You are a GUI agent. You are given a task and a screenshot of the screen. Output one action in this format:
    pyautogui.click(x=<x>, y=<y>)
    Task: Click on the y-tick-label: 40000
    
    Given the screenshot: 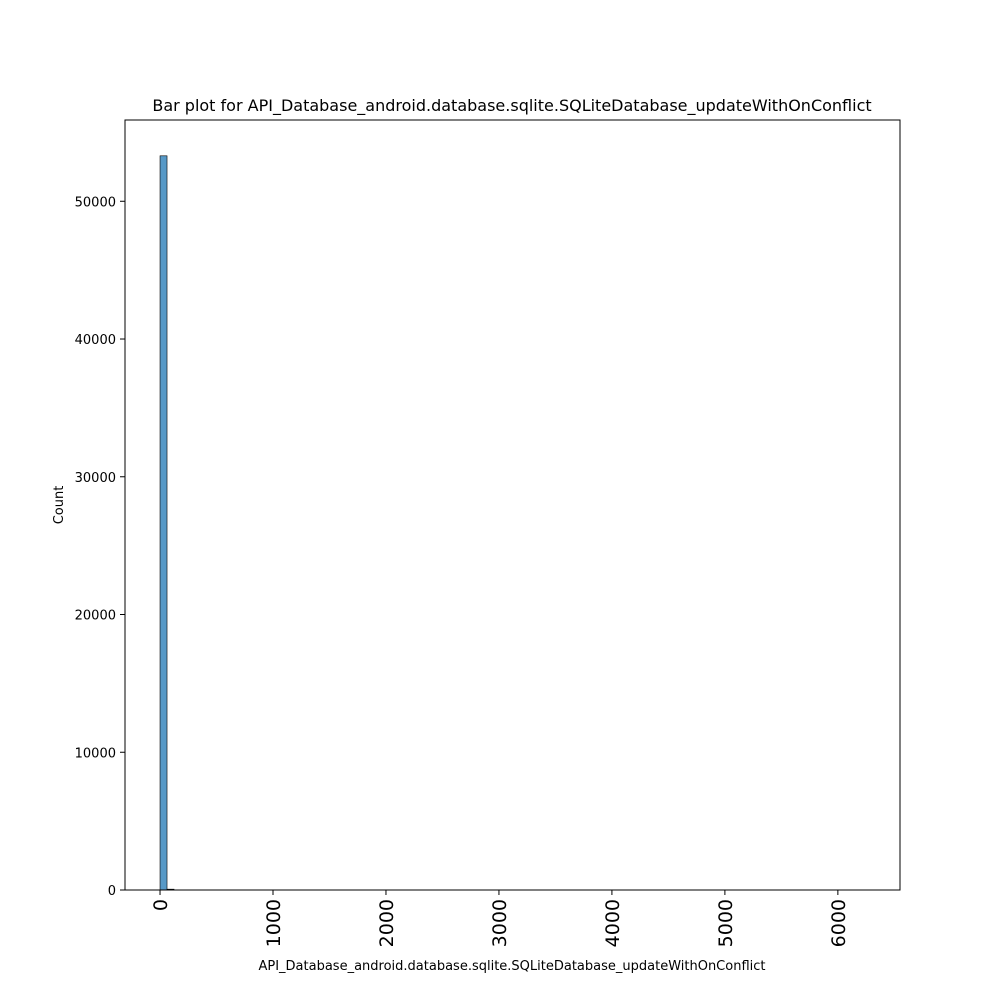 What is the action you would take?
    pyautogui.click(x=95, y=340)
    